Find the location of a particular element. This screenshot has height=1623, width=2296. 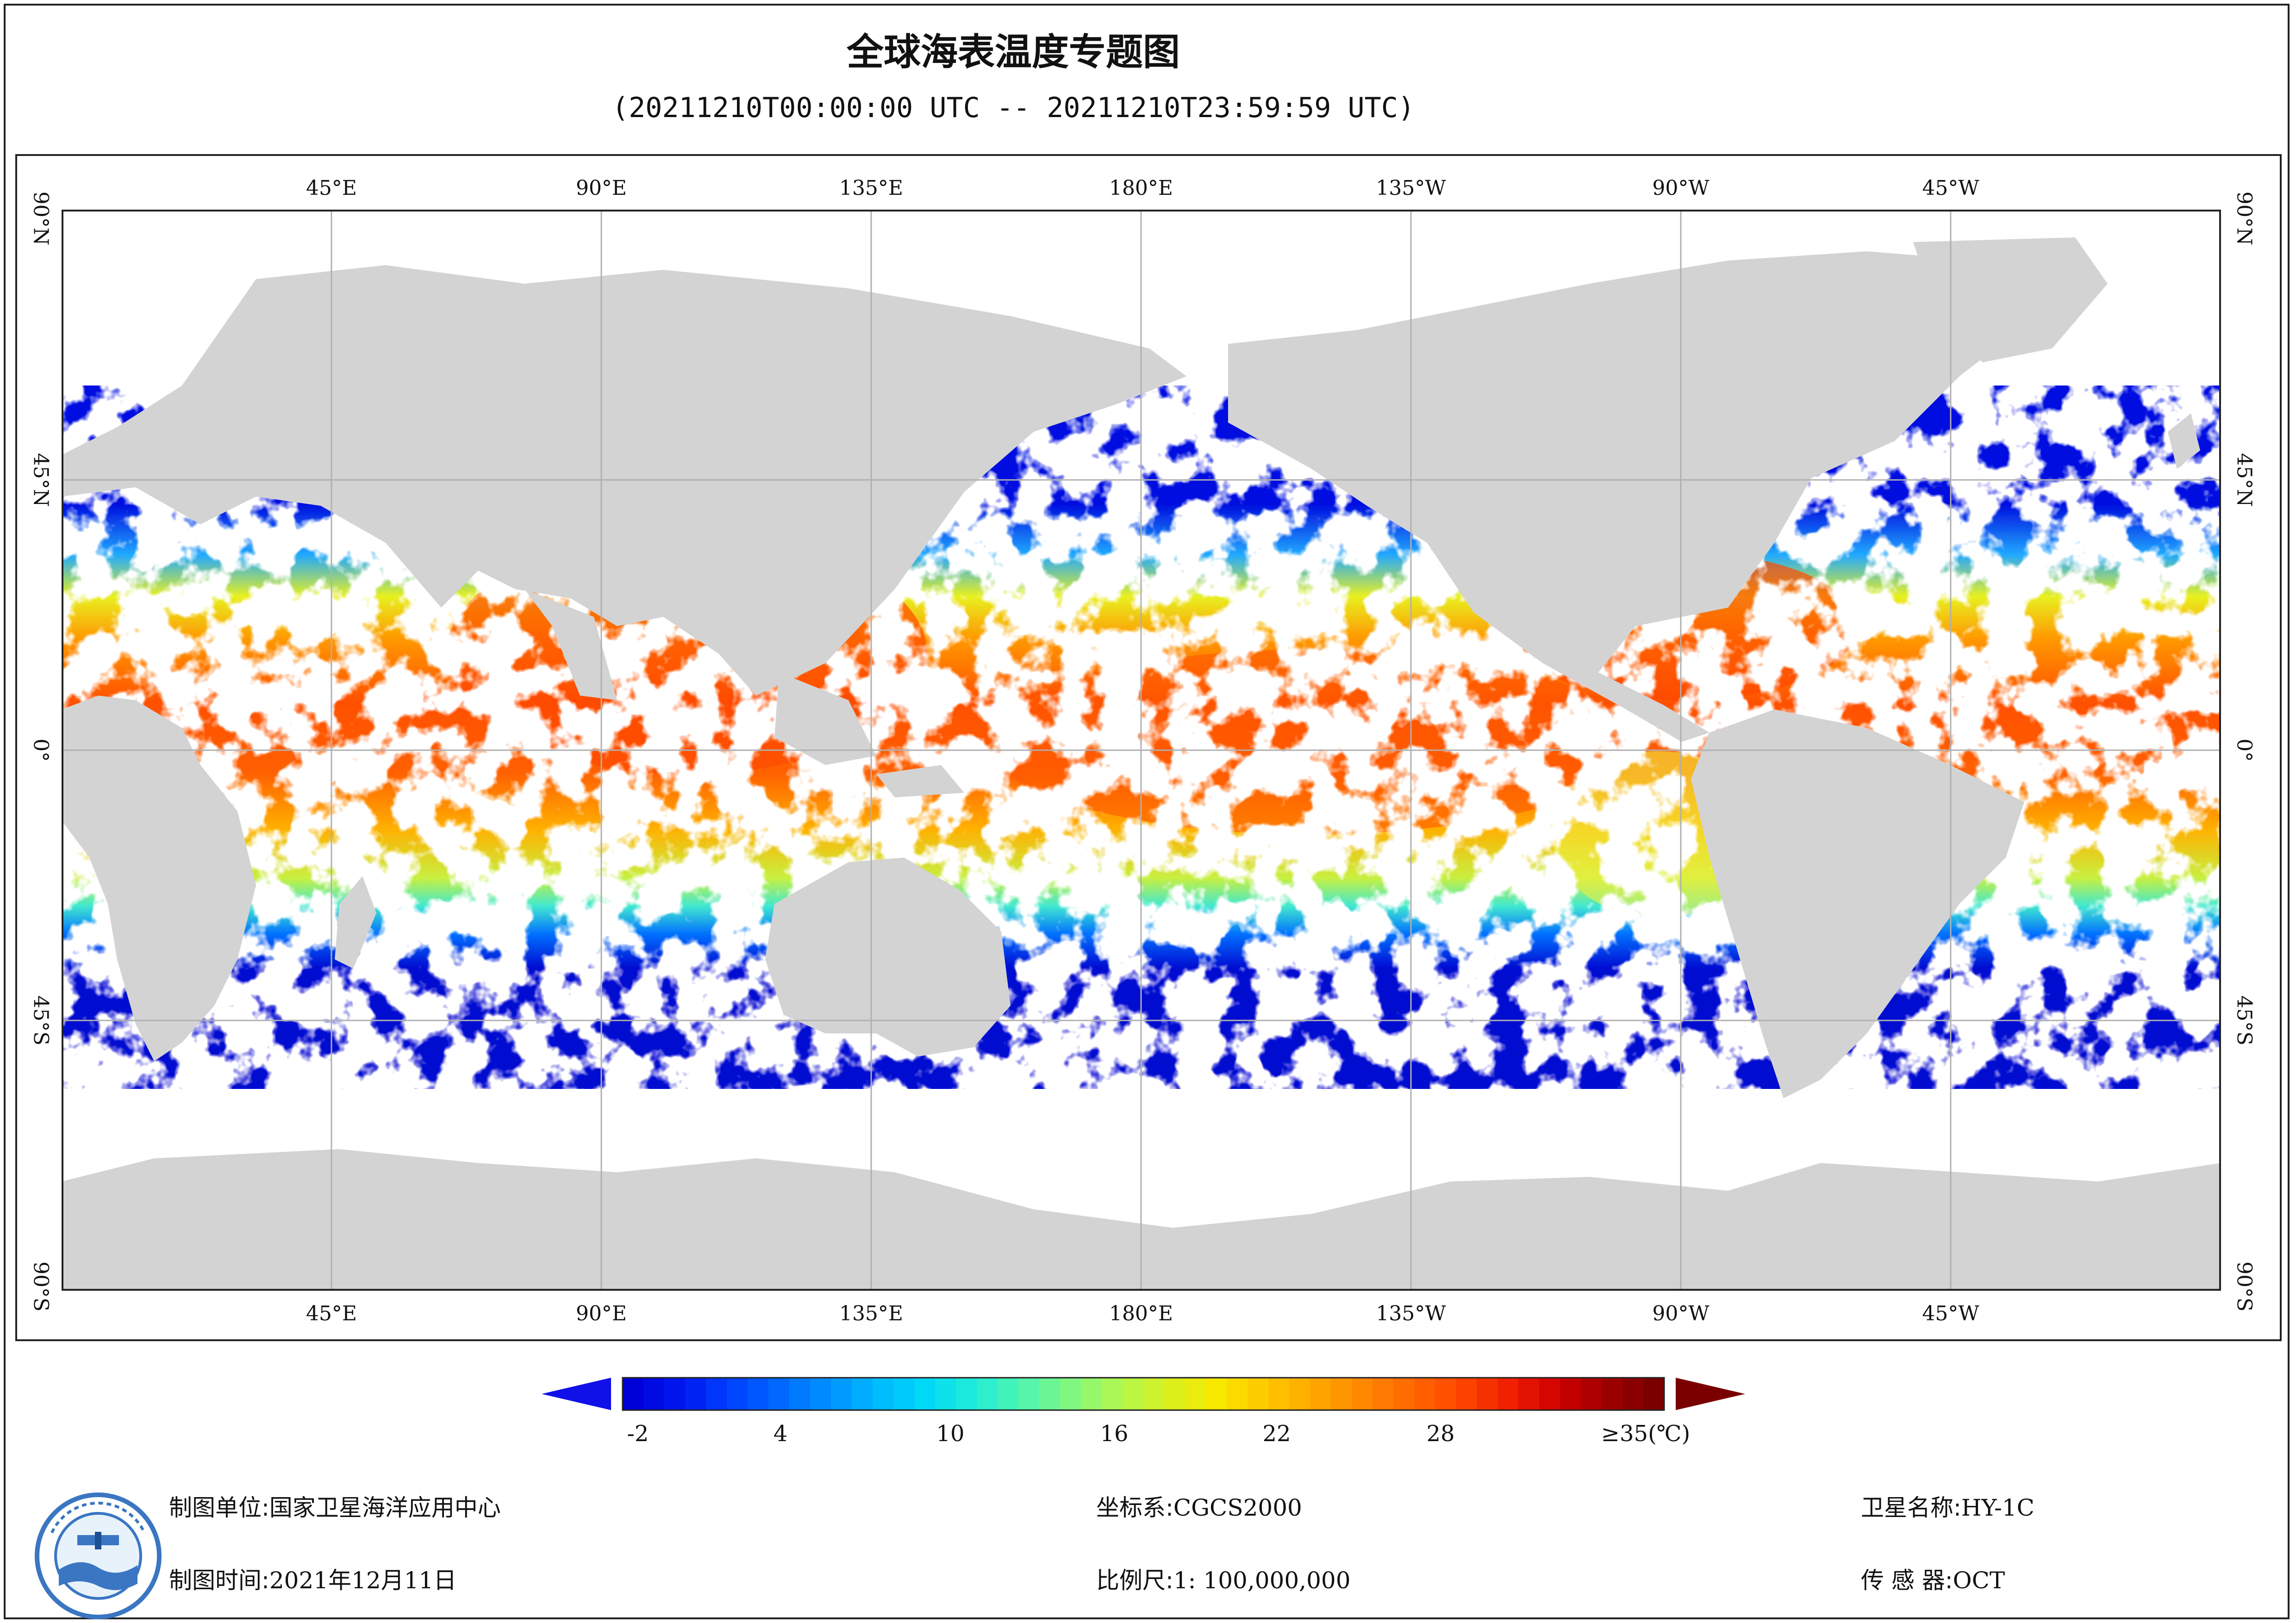

tick-bottom-45w: 45°W is located at coordinates (1950, 1313).